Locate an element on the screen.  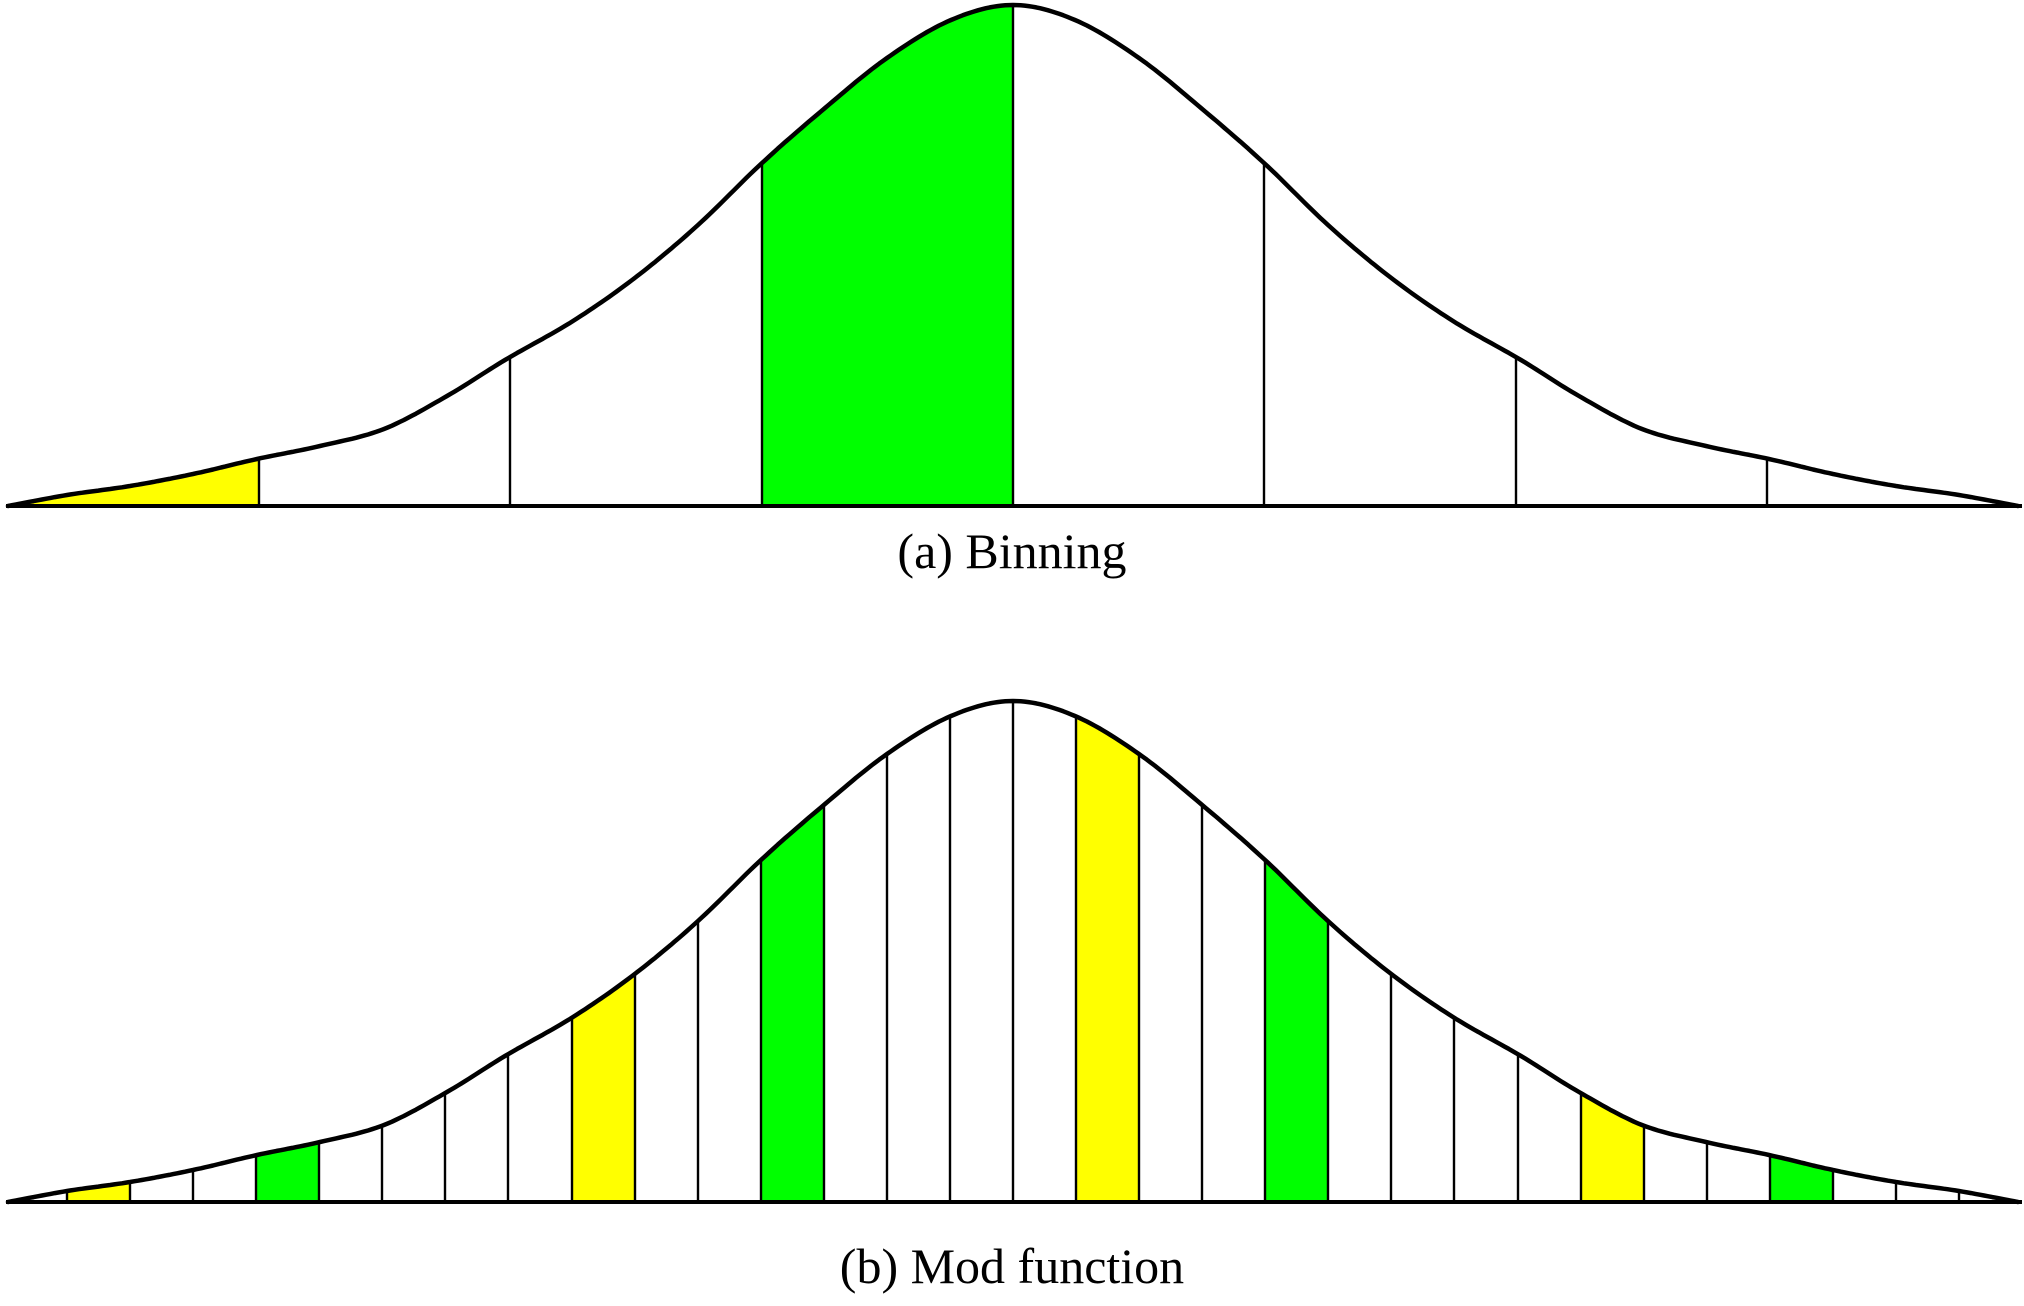
caption-mod-function: (b) Mod function is located at coordinates (1012, 1266).